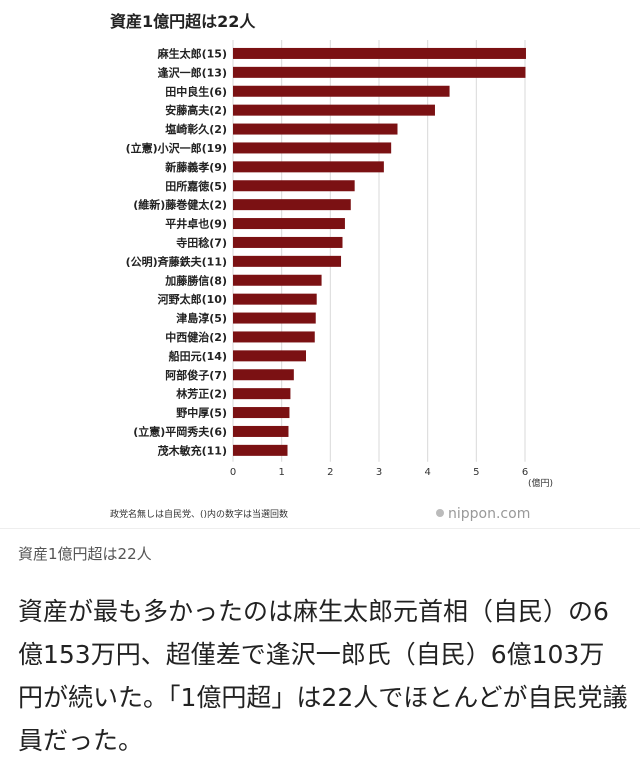  What do you see at coordinates (201, 318) in the screenshot?
I see `category-label: 津島淳(5)` at bounding box center [201, 318].